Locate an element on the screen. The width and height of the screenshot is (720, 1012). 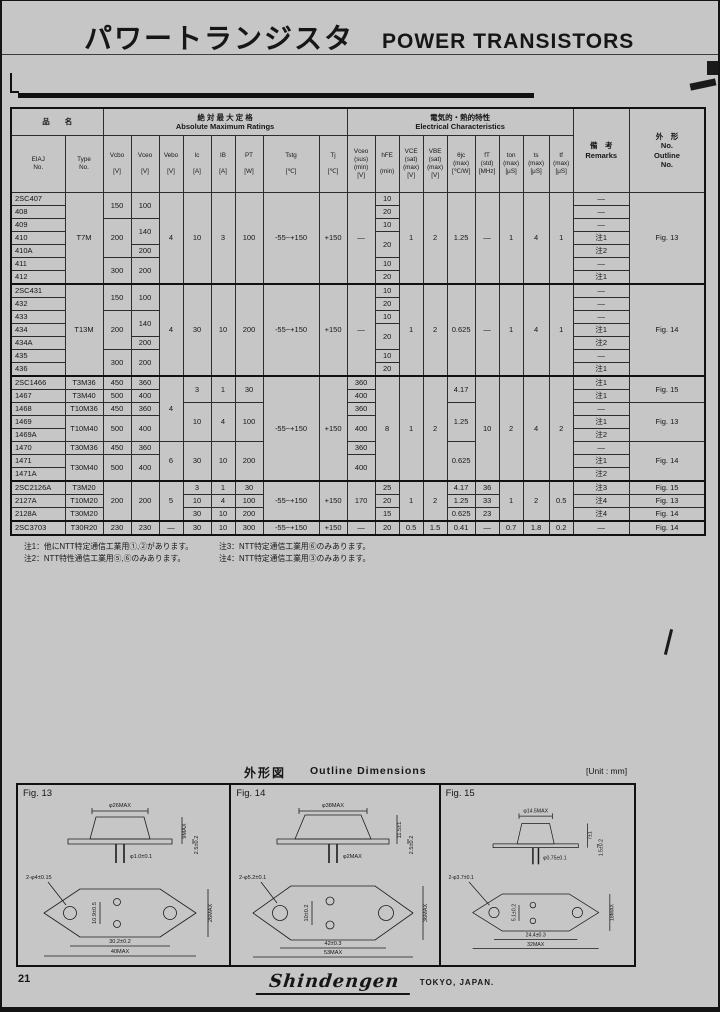
eiaj-no-cell: 408 is located at coordinates (38, 212).